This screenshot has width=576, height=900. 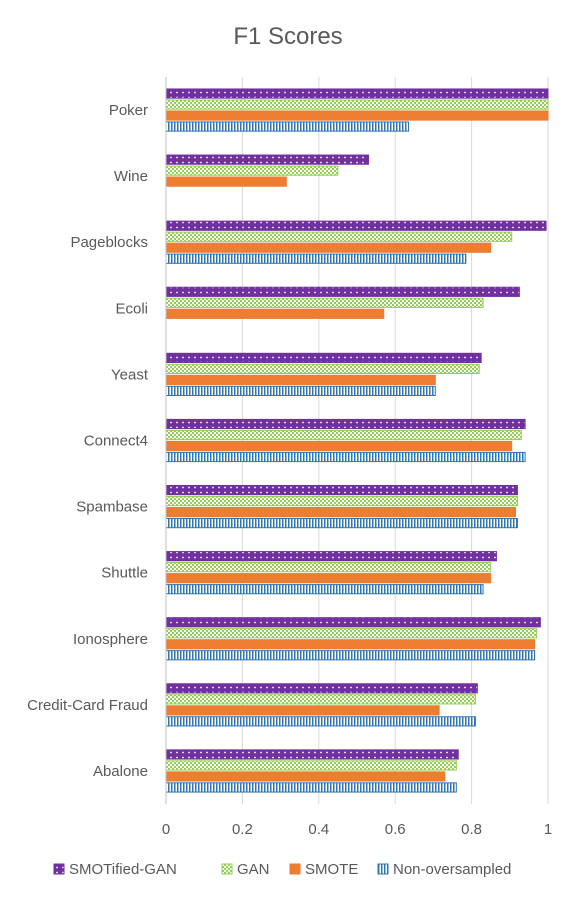 What do you see at coordinates (109, 242) in the screenshot?
I see `category-label: Pageblocks` at bounding box center [109, 242].